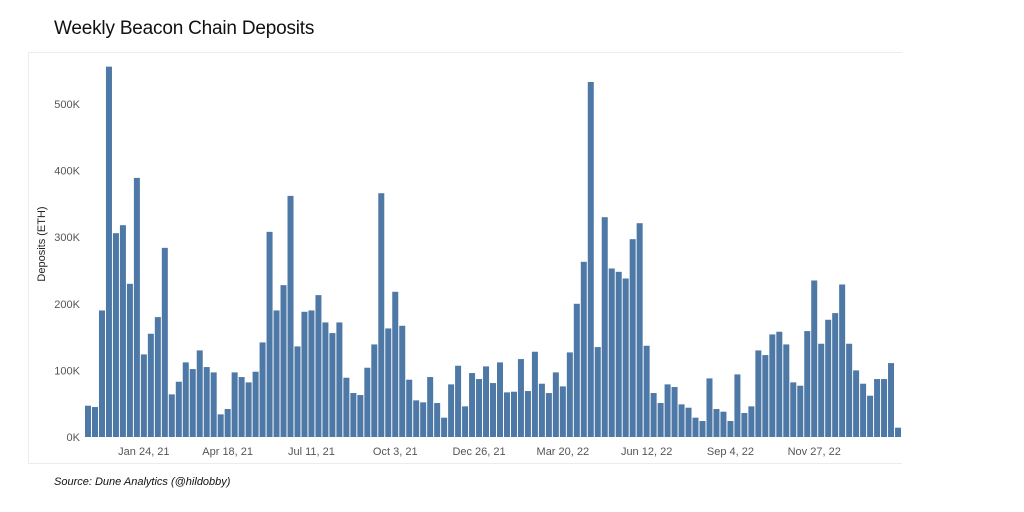 The image size is (1024, 512). I want to click on y-axis-label: Deposits (ETH), so click(42, 243).